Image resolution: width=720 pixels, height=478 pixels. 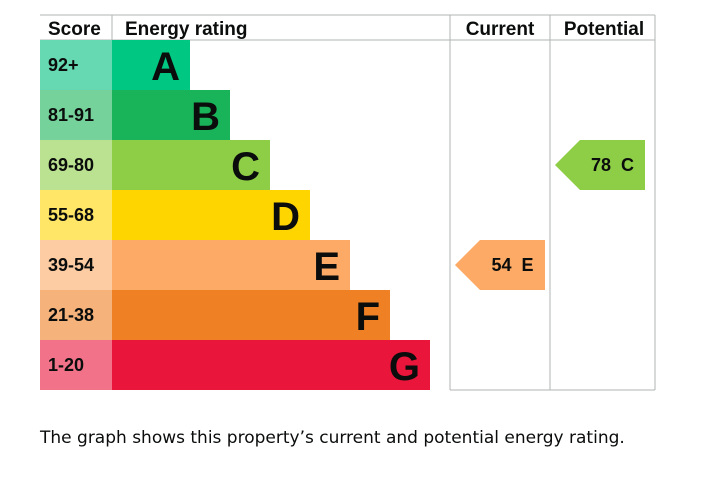 I want to click on band-bar-f, so click(x=251, y=315).